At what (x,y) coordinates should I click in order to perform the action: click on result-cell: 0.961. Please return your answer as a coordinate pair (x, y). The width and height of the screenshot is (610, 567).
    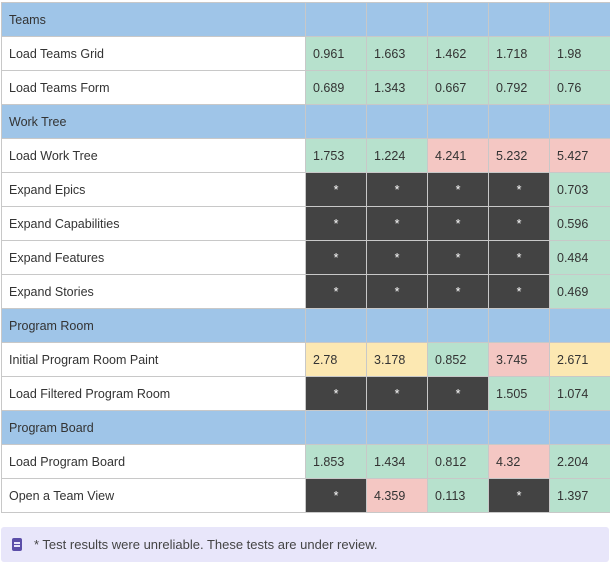
    Looking at the image, I should click on (336, 53).